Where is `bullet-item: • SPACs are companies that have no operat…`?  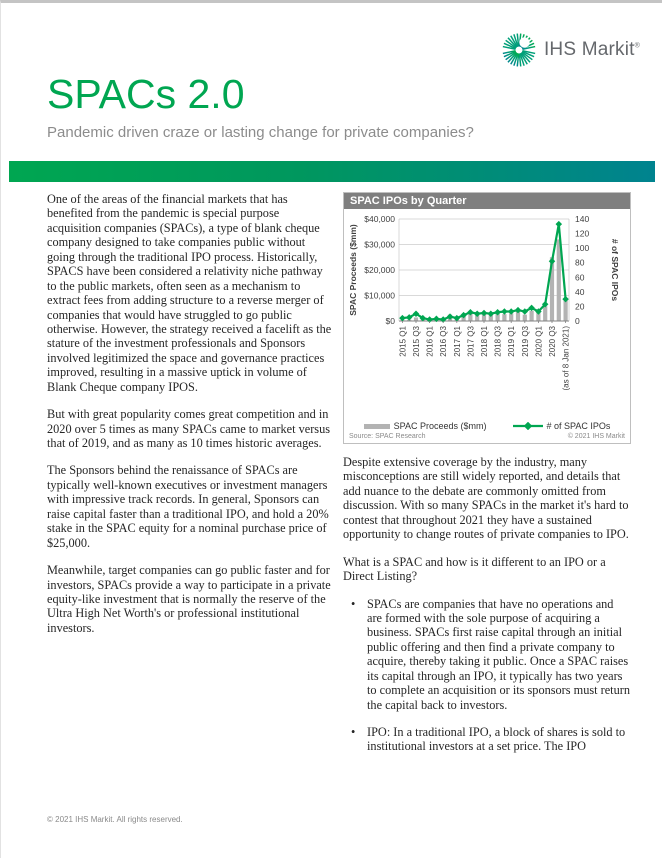
bullet-item: • SPACs are companies that have no operat… is located at coordinates (487, 655).